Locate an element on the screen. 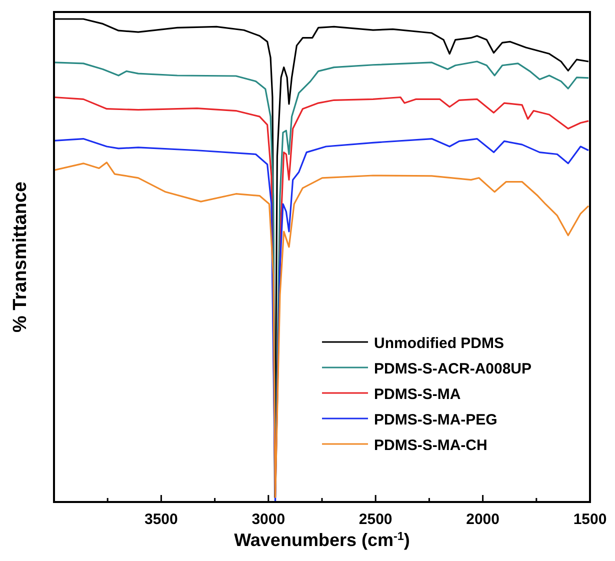  x-tick-label: 3500 is located at coordinates (161, 519).